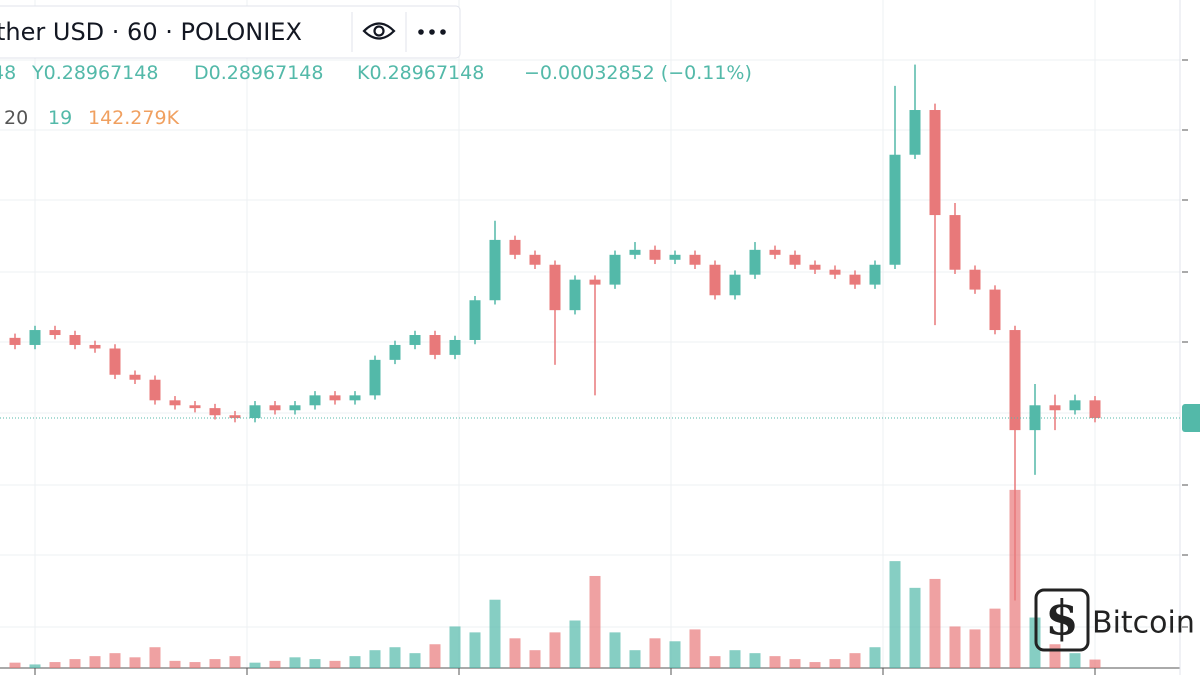  I want to click on legend-close: K0.28967148, so click(420, 73).